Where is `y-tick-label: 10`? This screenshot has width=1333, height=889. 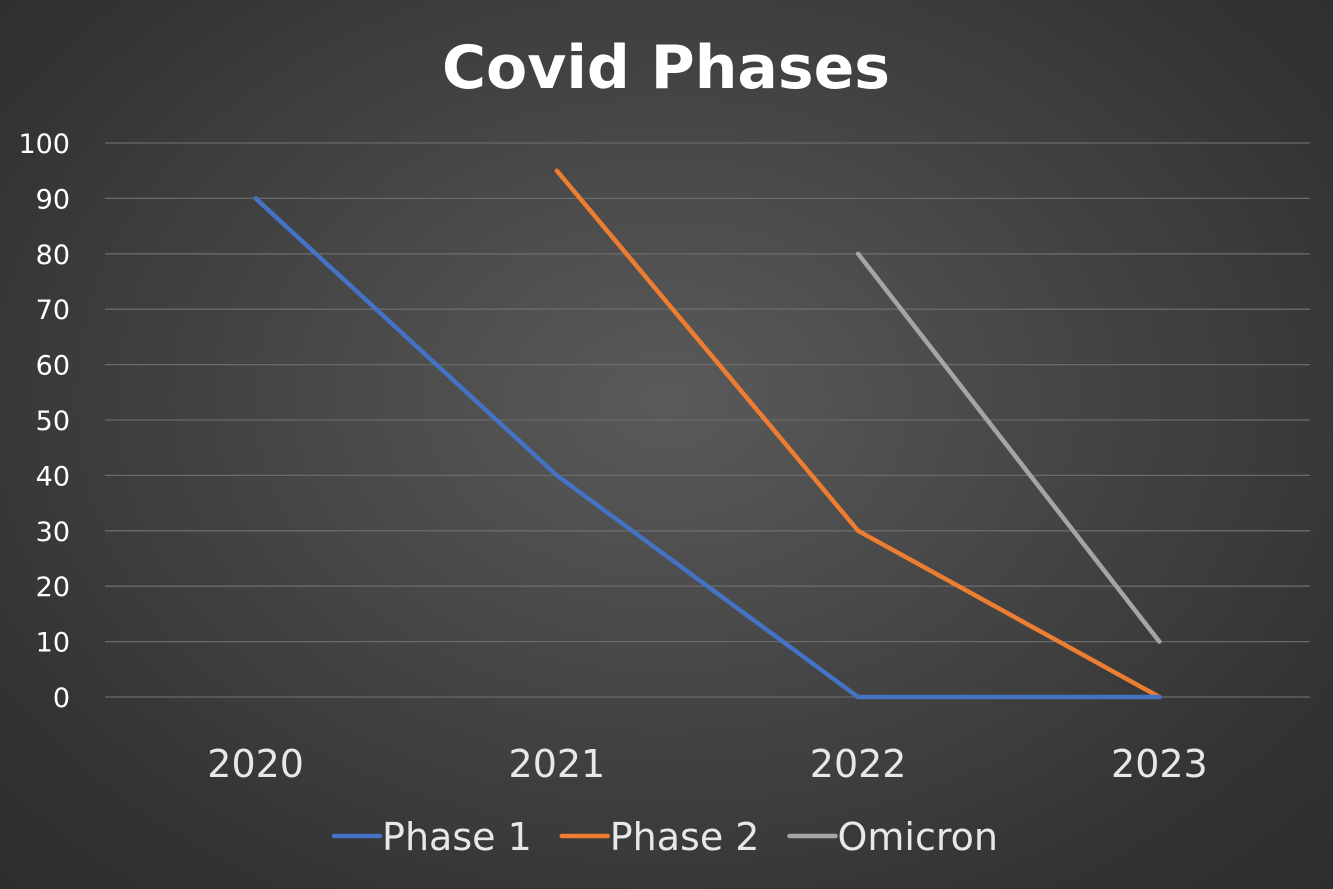
y-tick-label: 10 is located at coordinates (53, 643).